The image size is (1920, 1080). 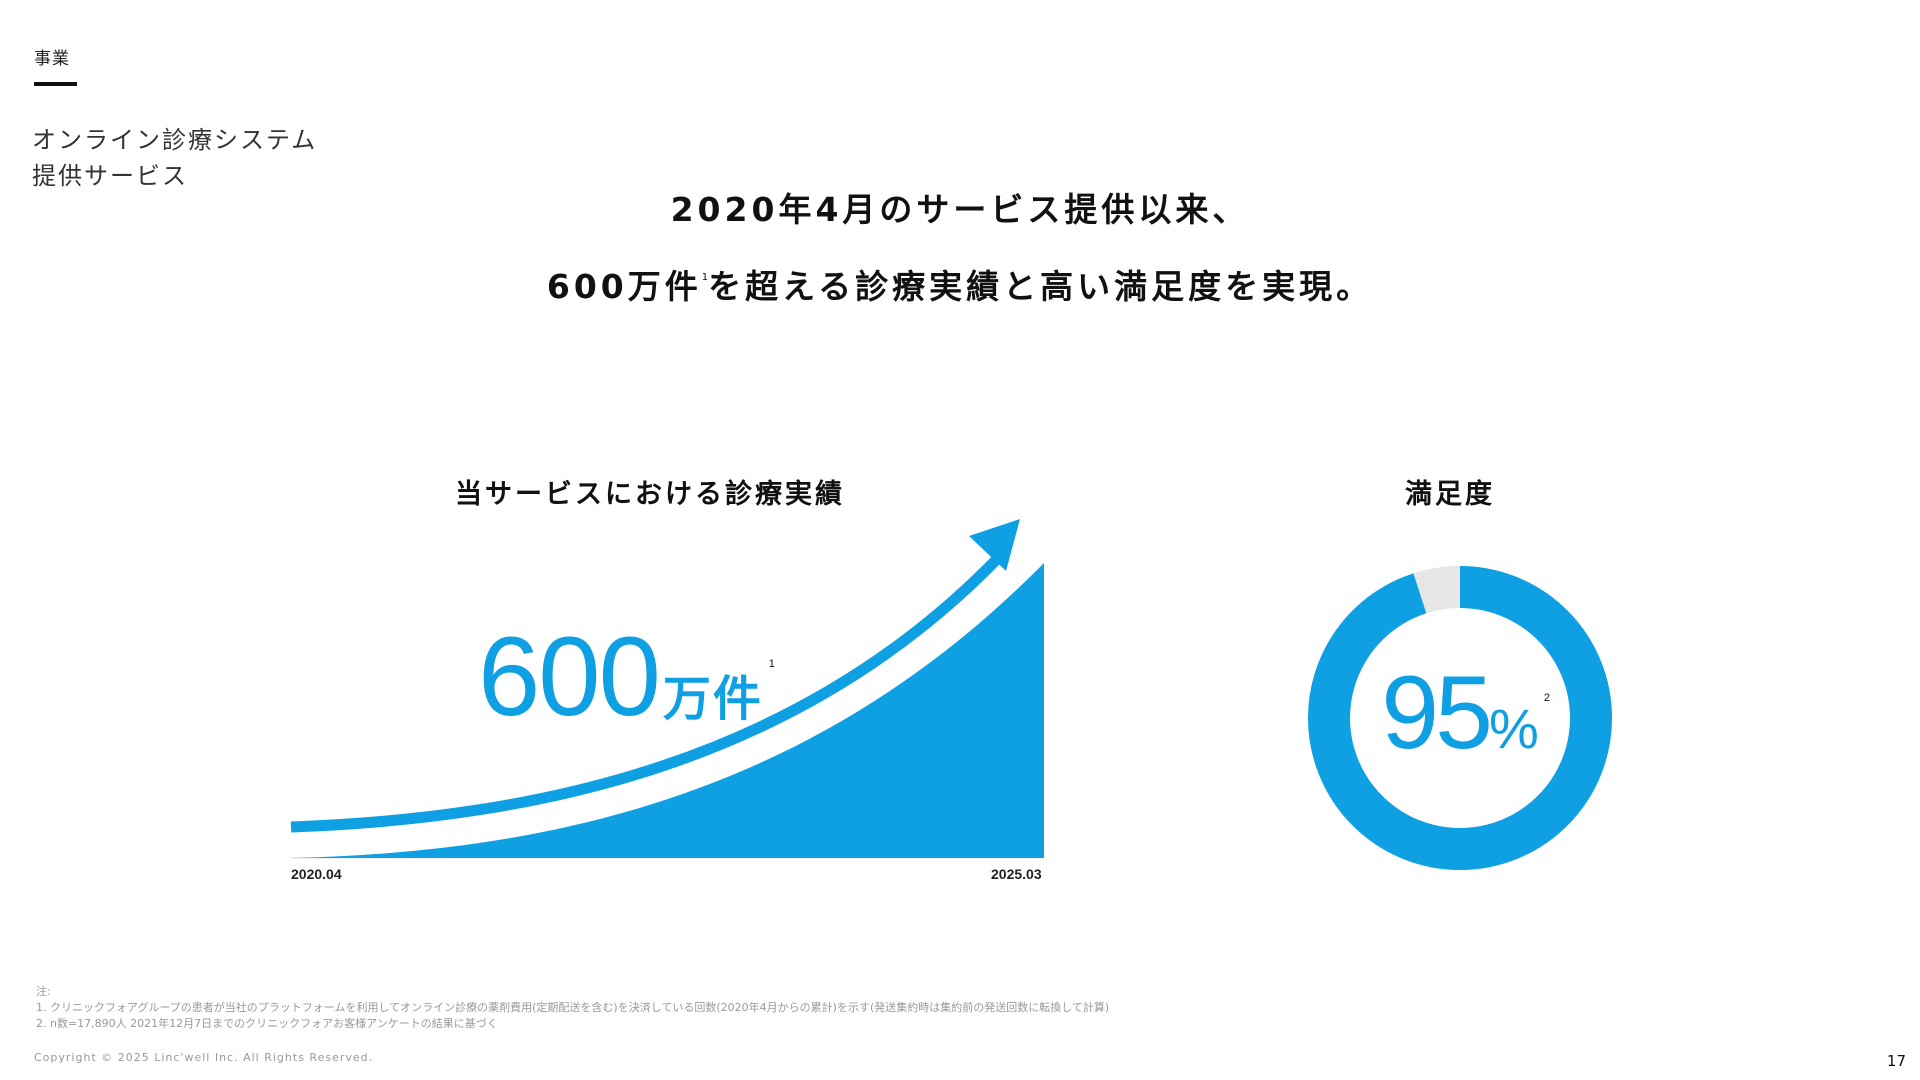 I want to click on donut-value-arc, so click(x=1460, y=718).